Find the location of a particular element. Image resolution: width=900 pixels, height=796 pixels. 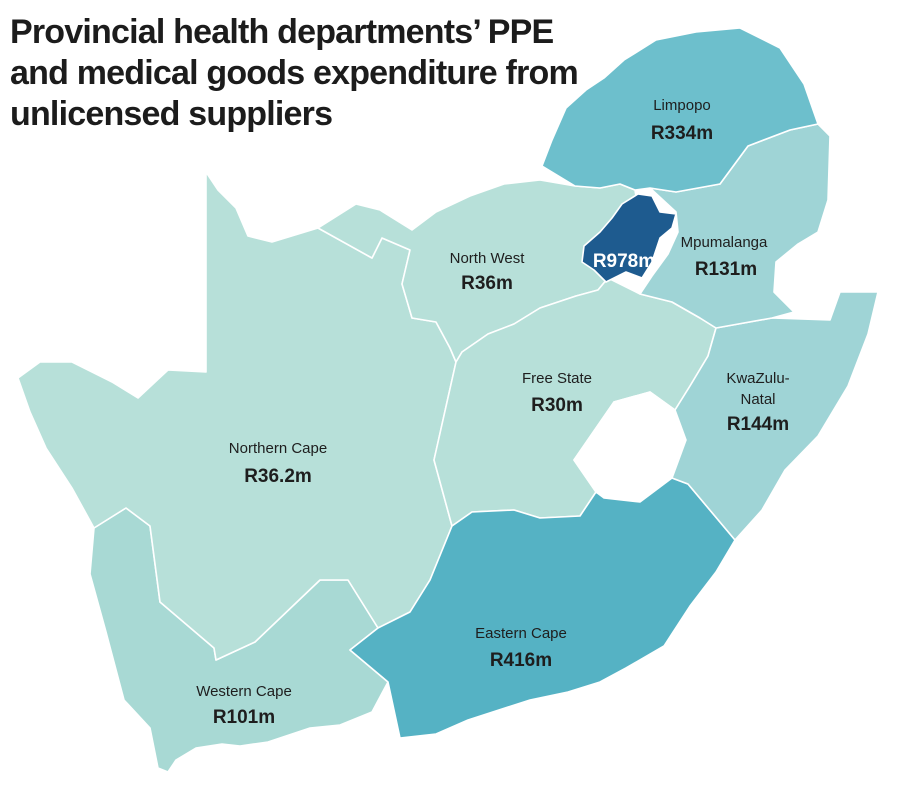

title-line-3: unlicensed suppliers is located at coordinates (171, 114).